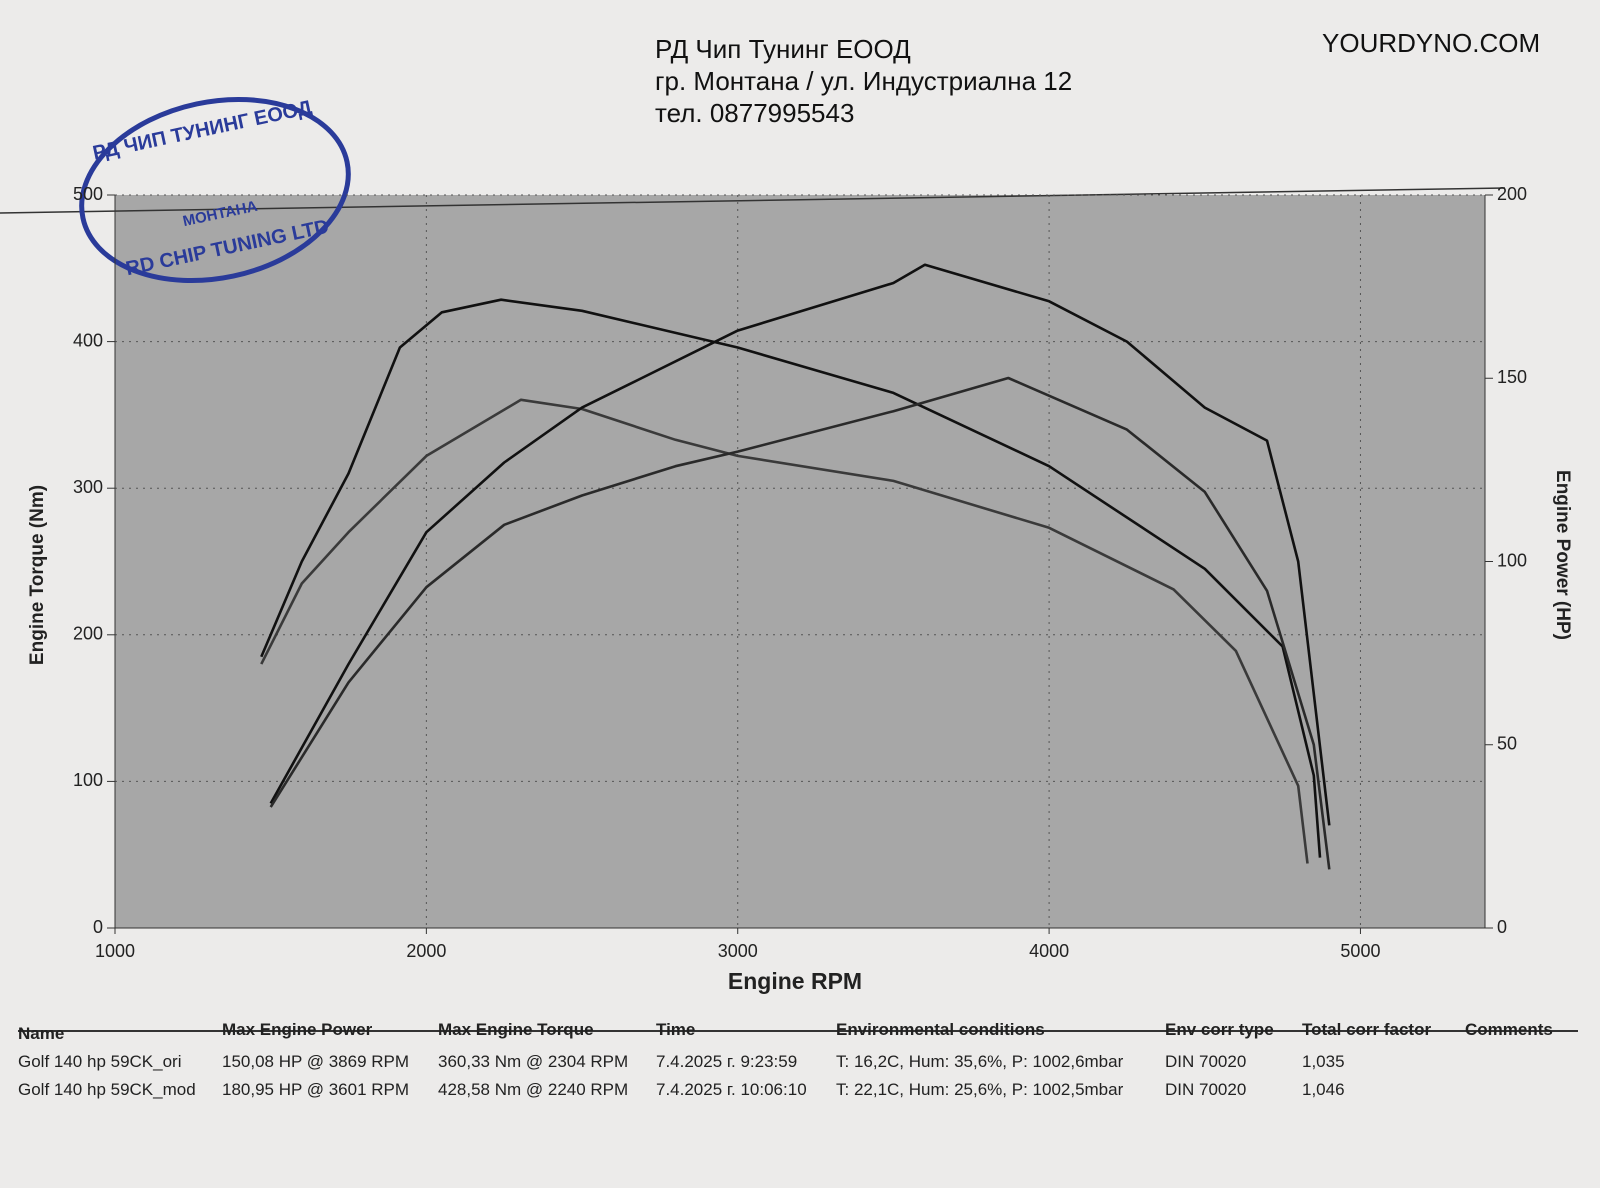 This screenshot has width=1600, height=1188. I want to click on y-tick-label: 100, so click(88, 780).